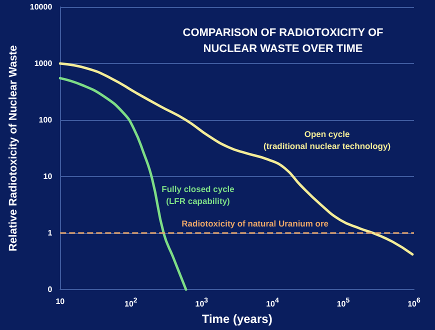 The width and height of the screenshot is (435, 330). I want to click on y-axis-title: Relative Radiotoxicity of Nuclear Waste, so click(14, 148).